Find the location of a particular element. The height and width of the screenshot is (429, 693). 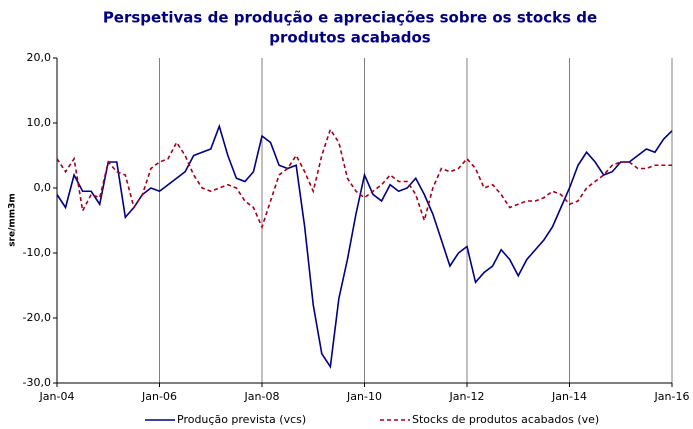

y-tick-label: -20,0 is located at coordinates (37, 317).